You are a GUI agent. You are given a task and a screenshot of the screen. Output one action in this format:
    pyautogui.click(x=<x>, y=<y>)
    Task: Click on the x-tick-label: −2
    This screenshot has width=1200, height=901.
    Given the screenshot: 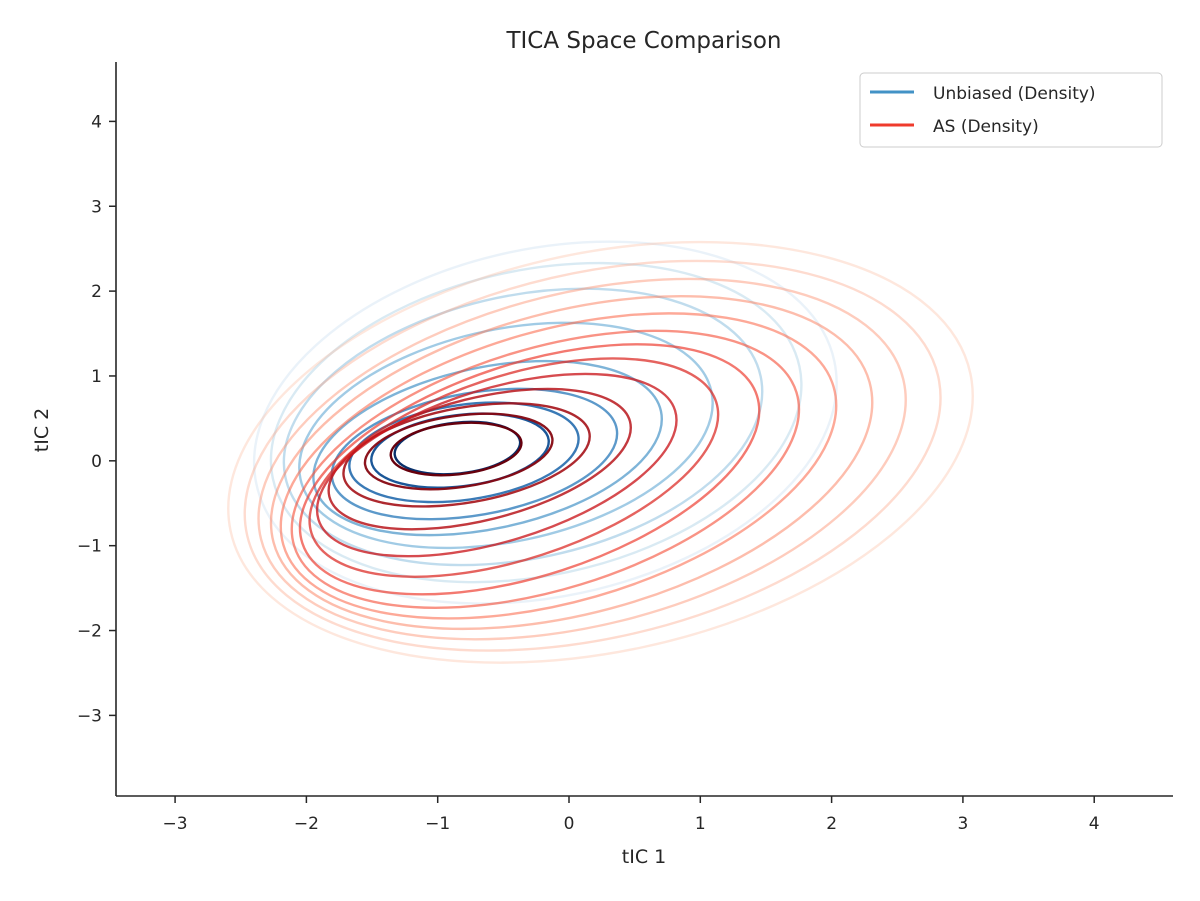 What is the action you would take?
    pyautogui.click(x=306, y=824)
    